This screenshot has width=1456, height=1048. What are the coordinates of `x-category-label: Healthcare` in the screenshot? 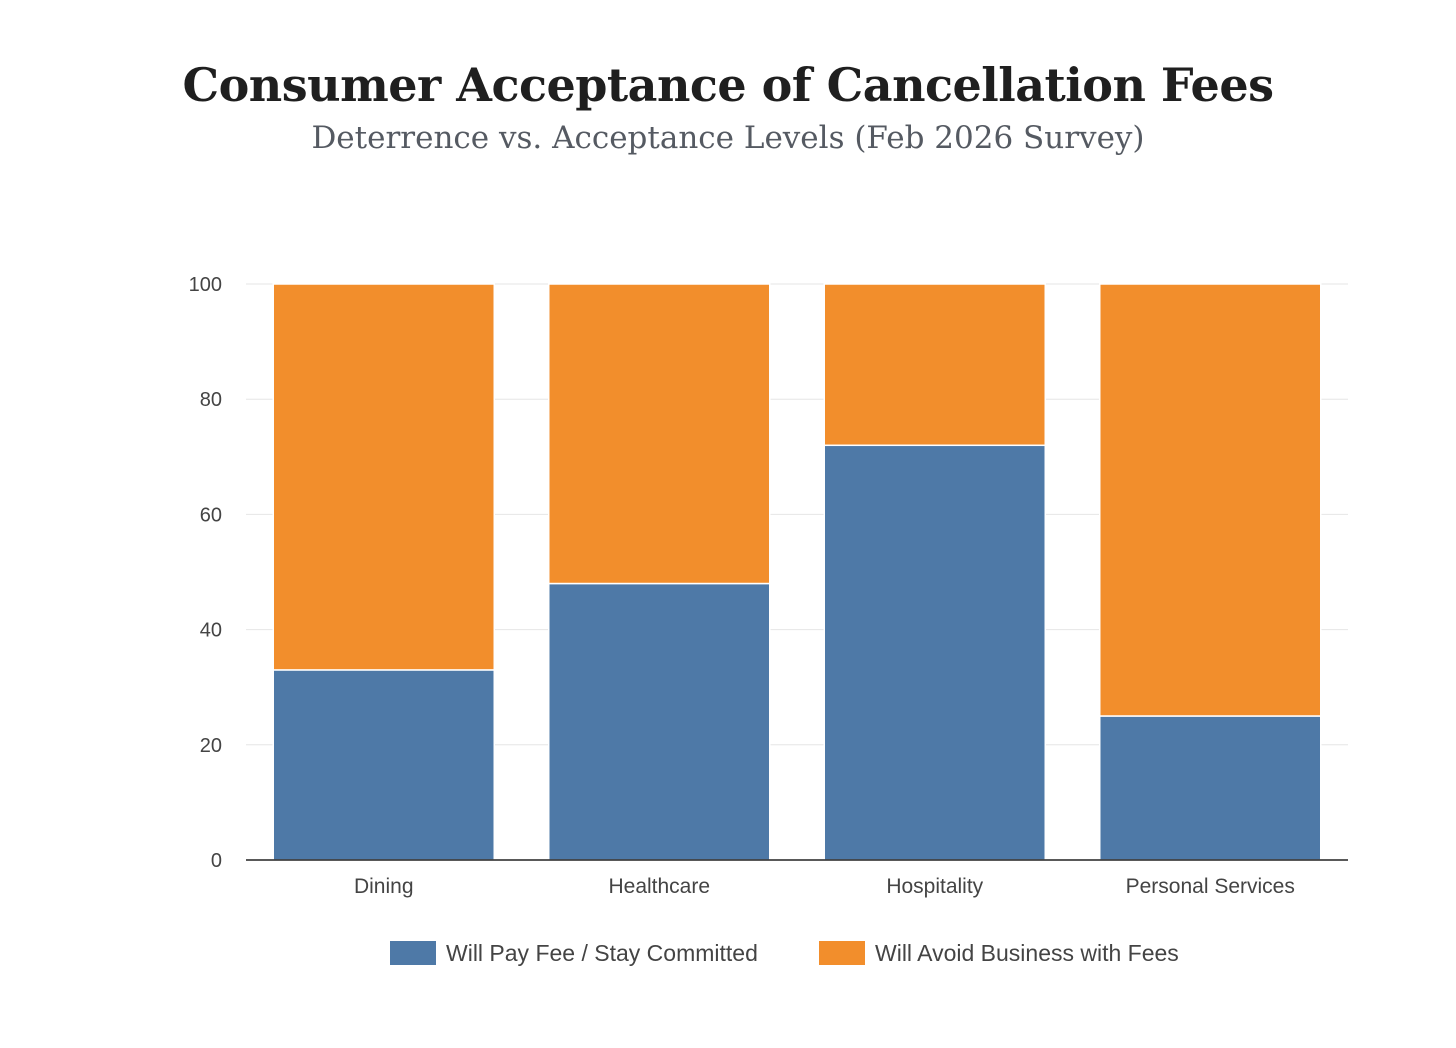 It's located at (659, 886).